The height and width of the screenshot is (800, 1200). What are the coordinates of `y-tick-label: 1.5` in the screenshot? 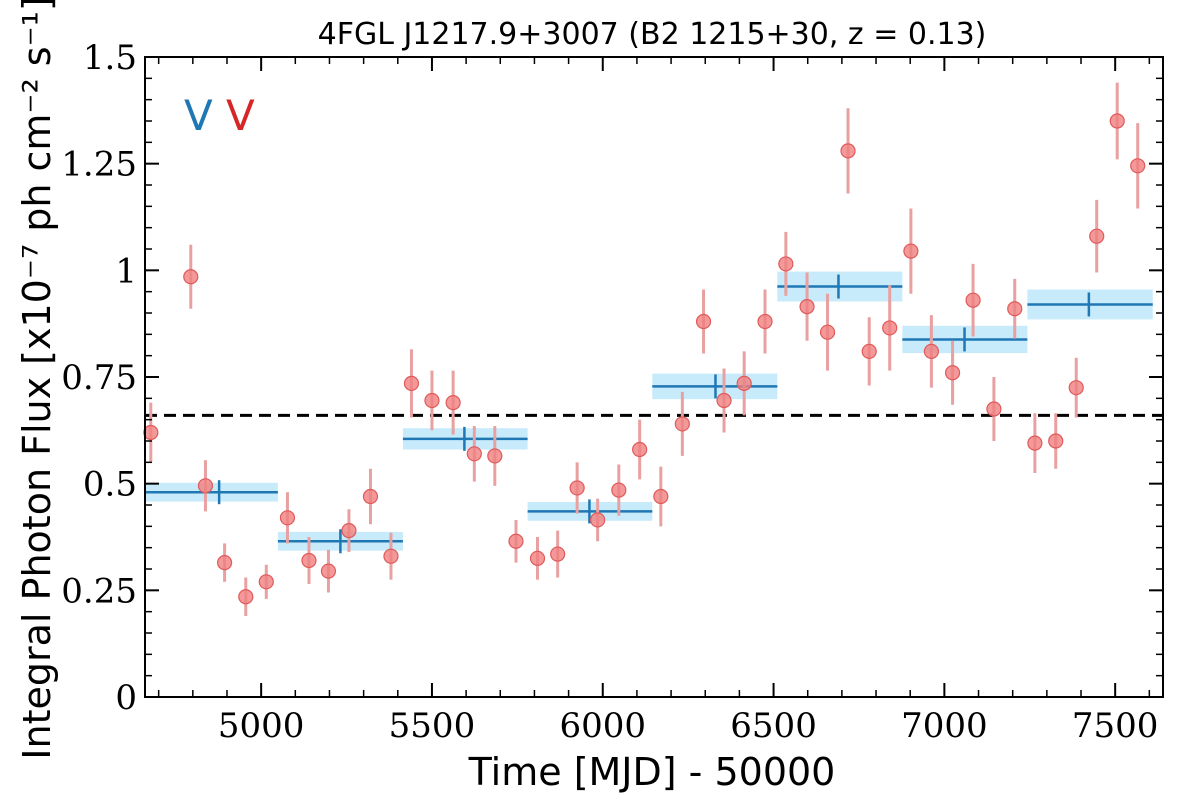 It's located at (110, 58).